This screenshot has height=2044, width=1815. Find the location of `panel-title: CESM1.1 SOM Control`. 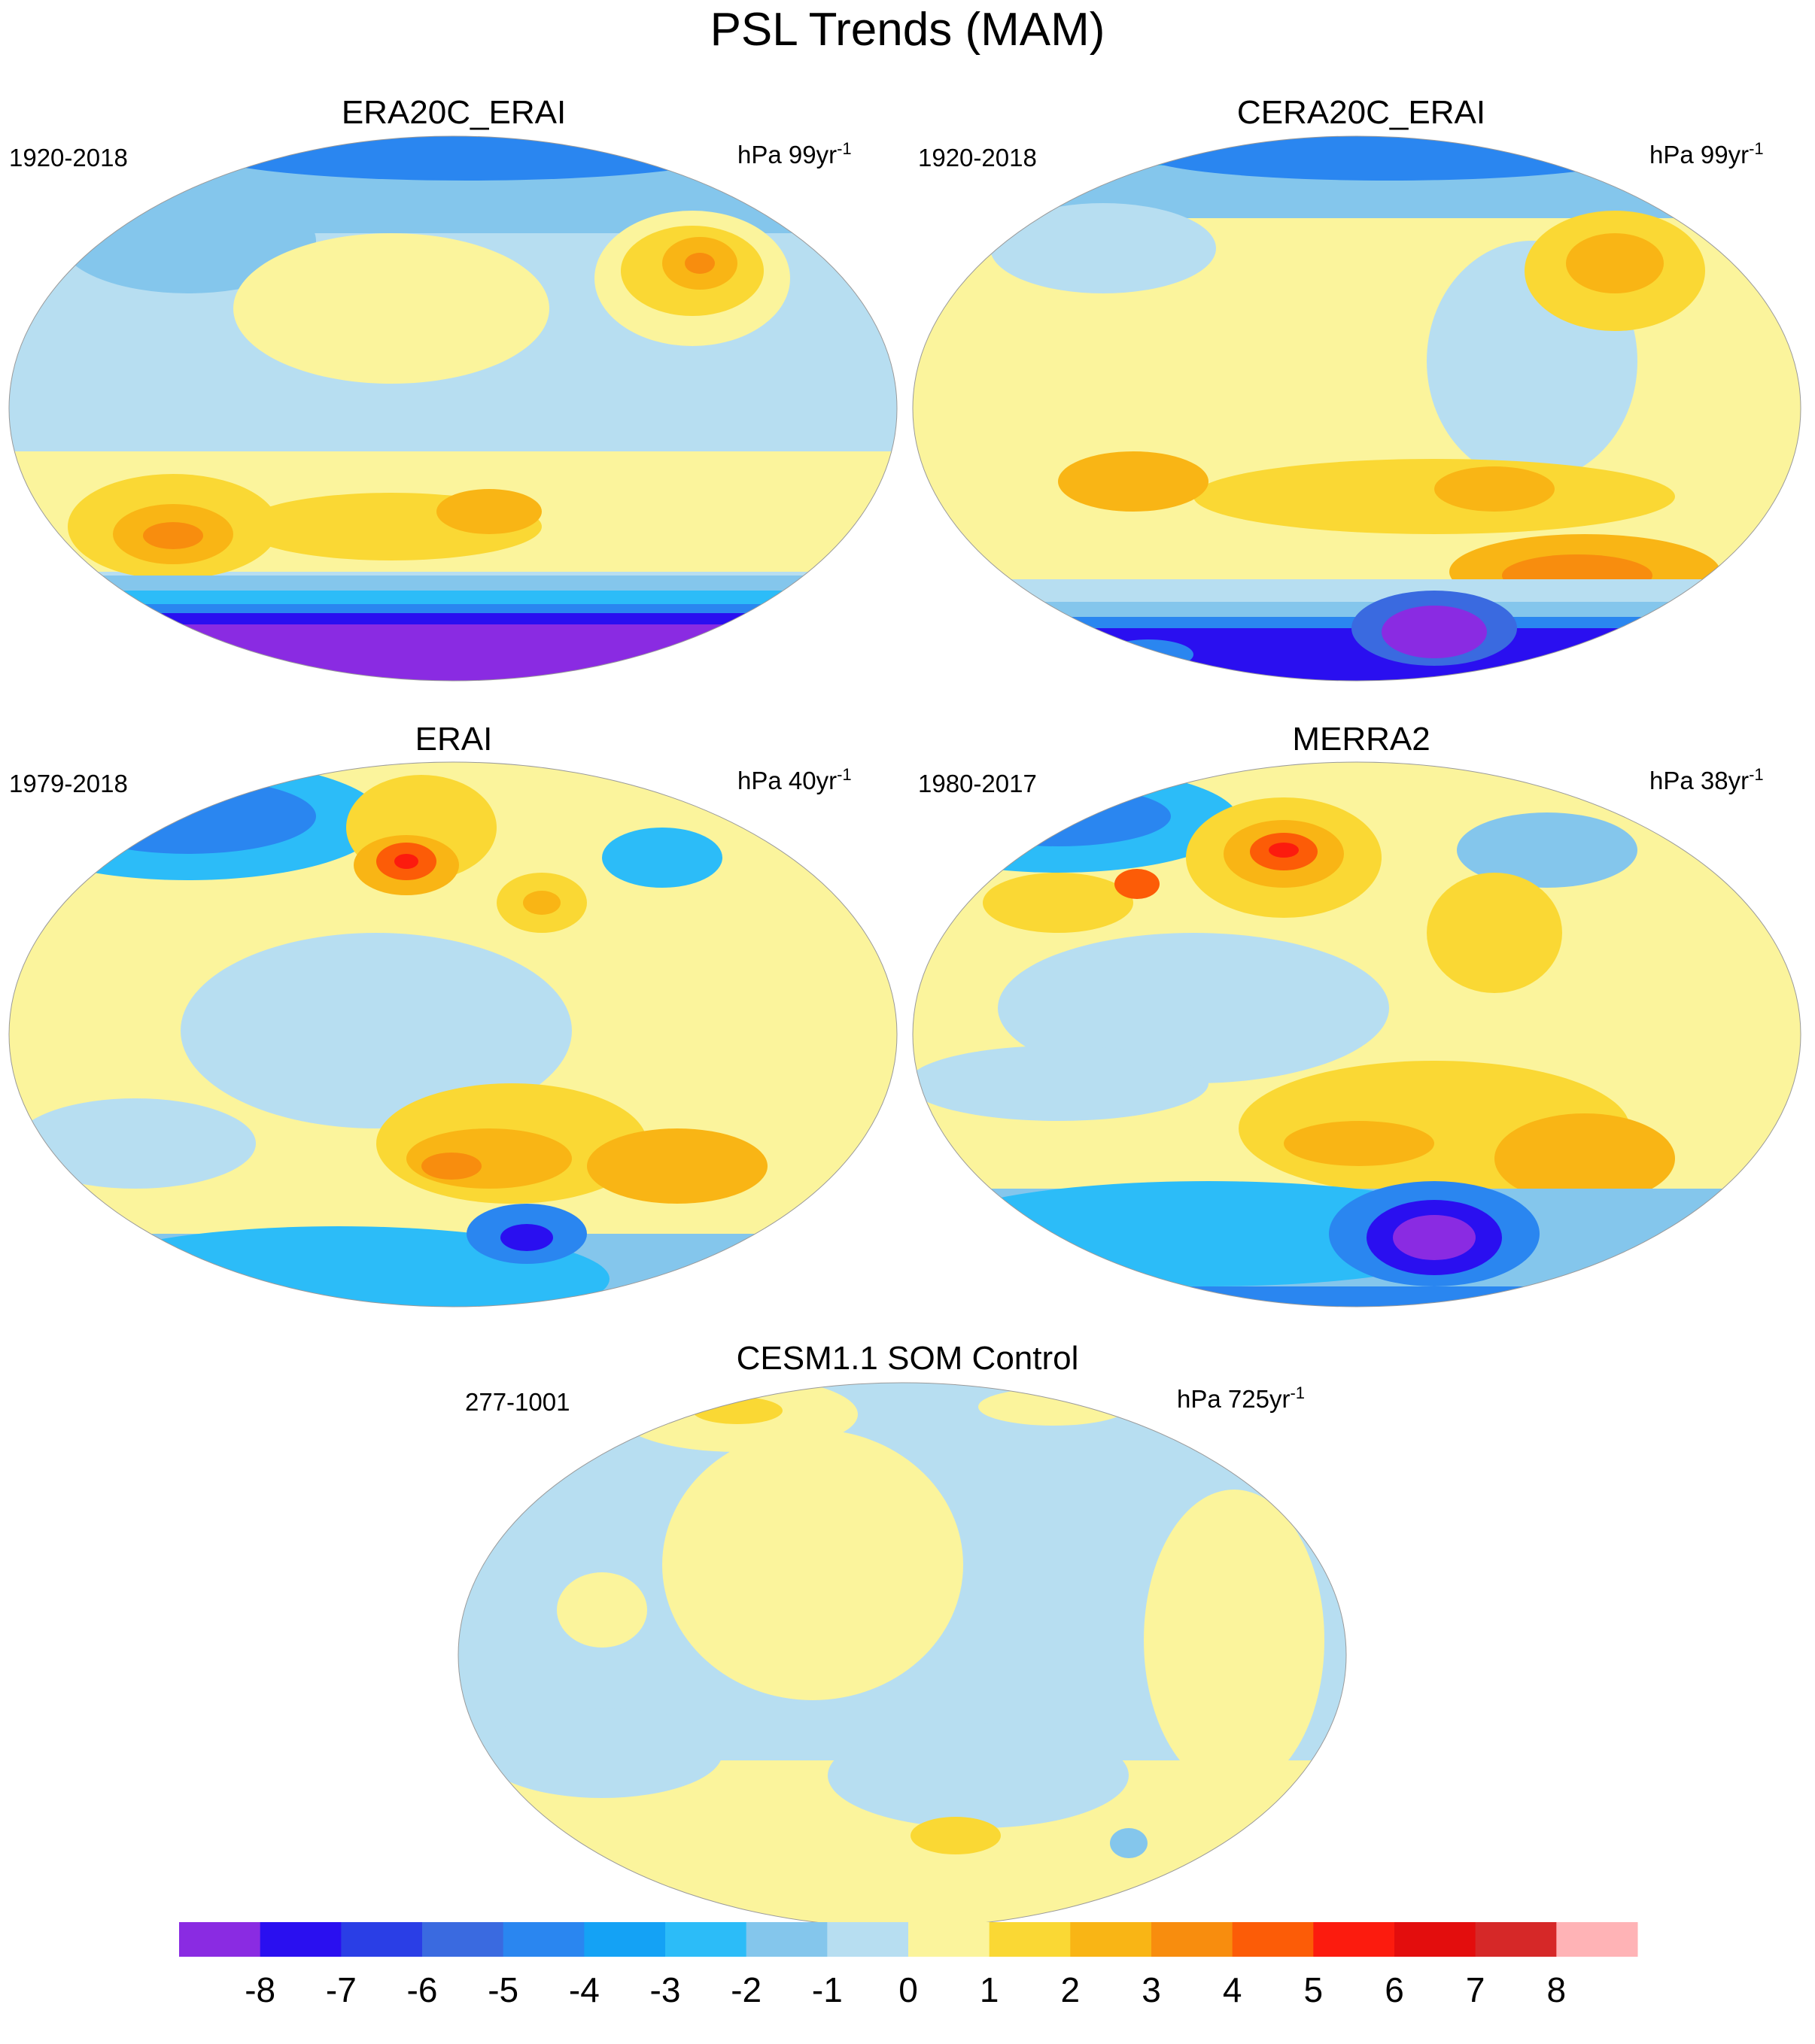

panel-title: CESM1.1 SOM Control is located at coordinates (907, 1358).